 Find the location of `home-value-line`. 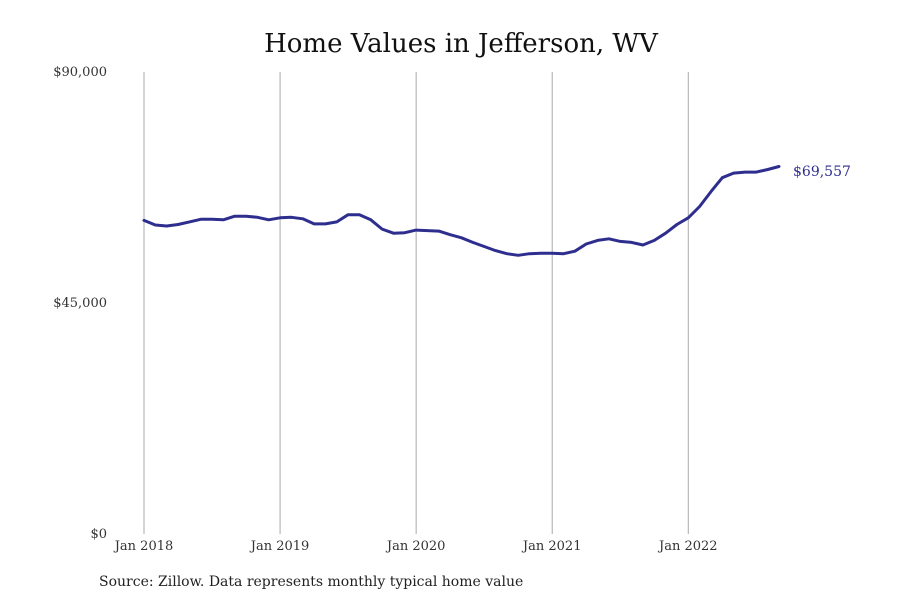

home-value-line is located at coordinates (461, 211).